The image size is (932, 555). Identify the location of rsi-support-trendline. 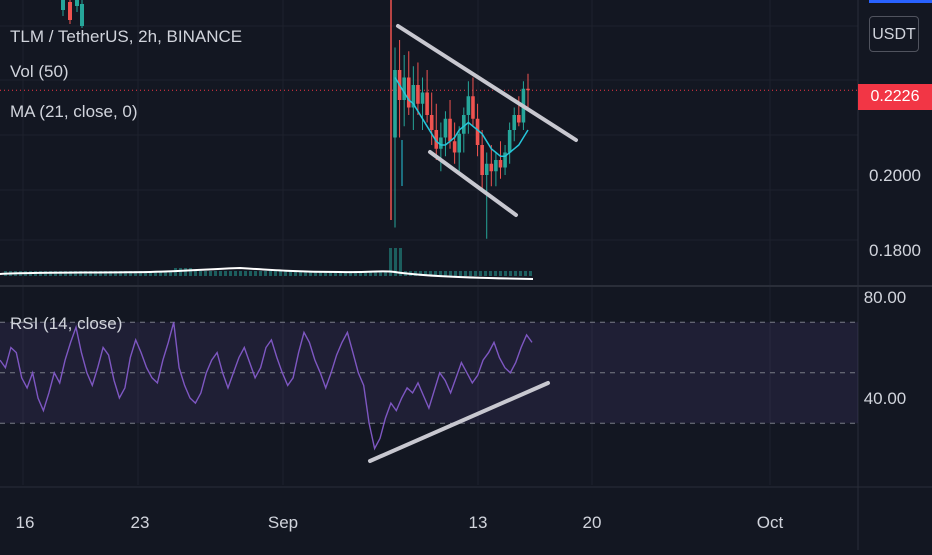
(459, 422).